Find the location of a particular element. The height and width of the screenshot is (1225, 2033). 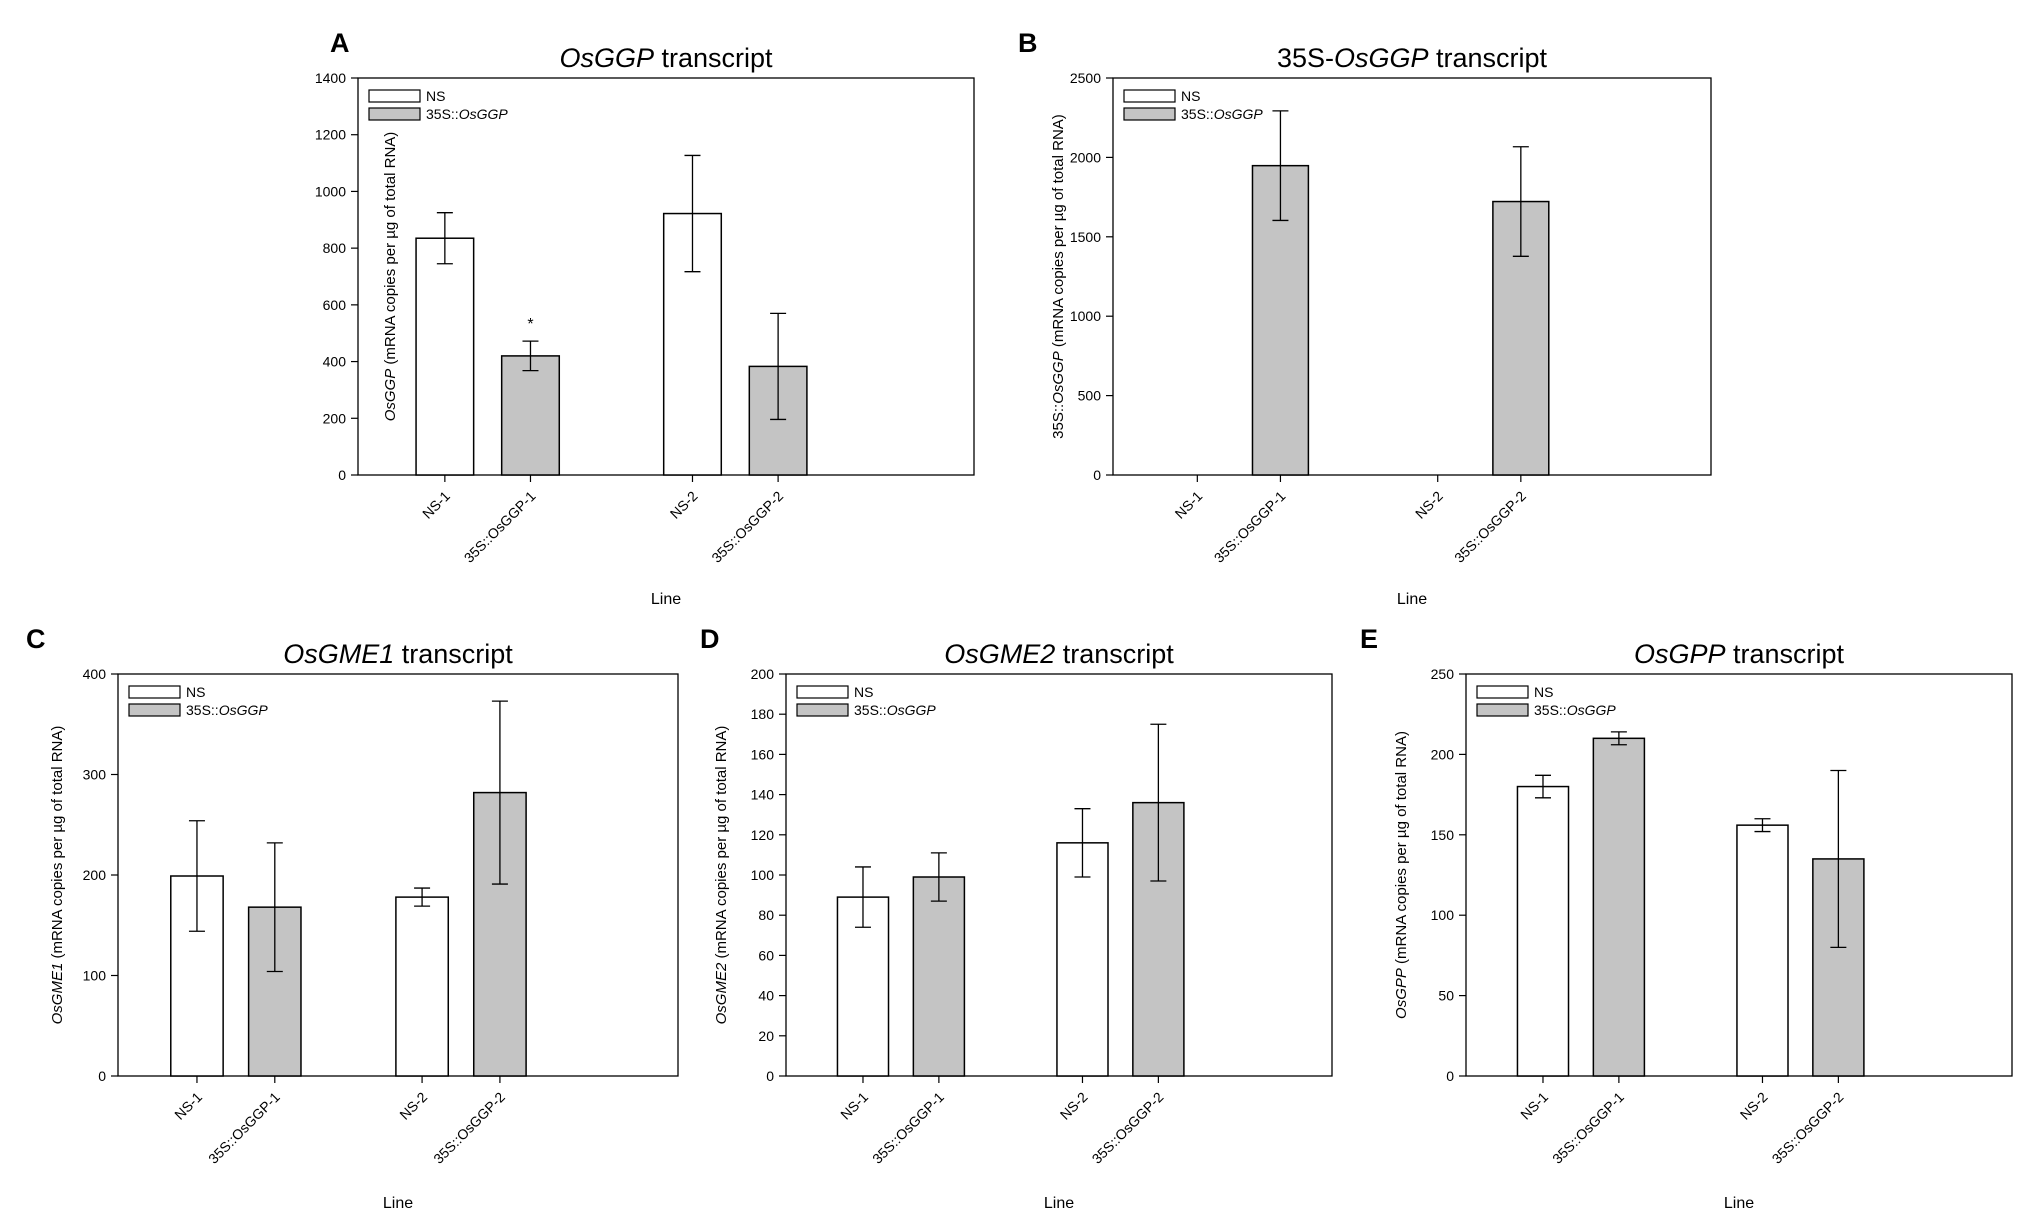

chart-title: OsGME1 transcript is located at coordinates (398, 654).